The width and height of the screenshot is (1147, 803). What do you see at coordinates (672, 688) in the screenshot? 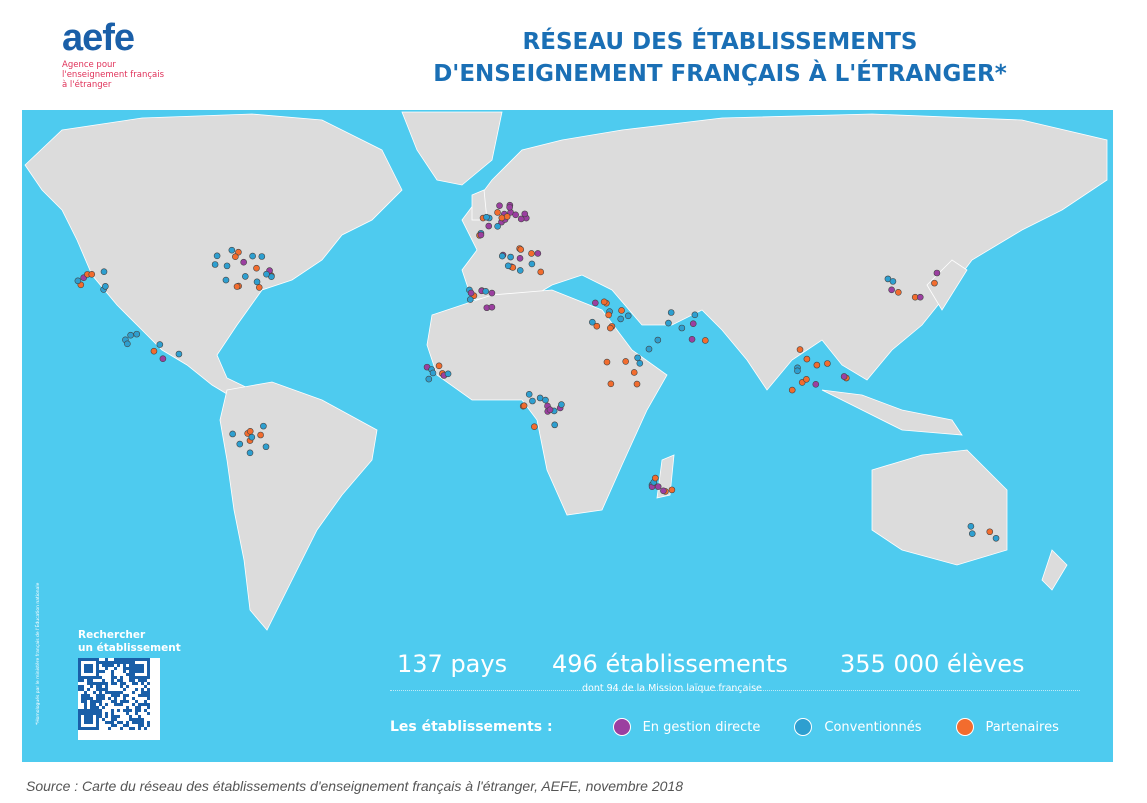
I see `stat-schools-sub: dont 94 de la Mission laïque française` at bounding box center [672, 688].